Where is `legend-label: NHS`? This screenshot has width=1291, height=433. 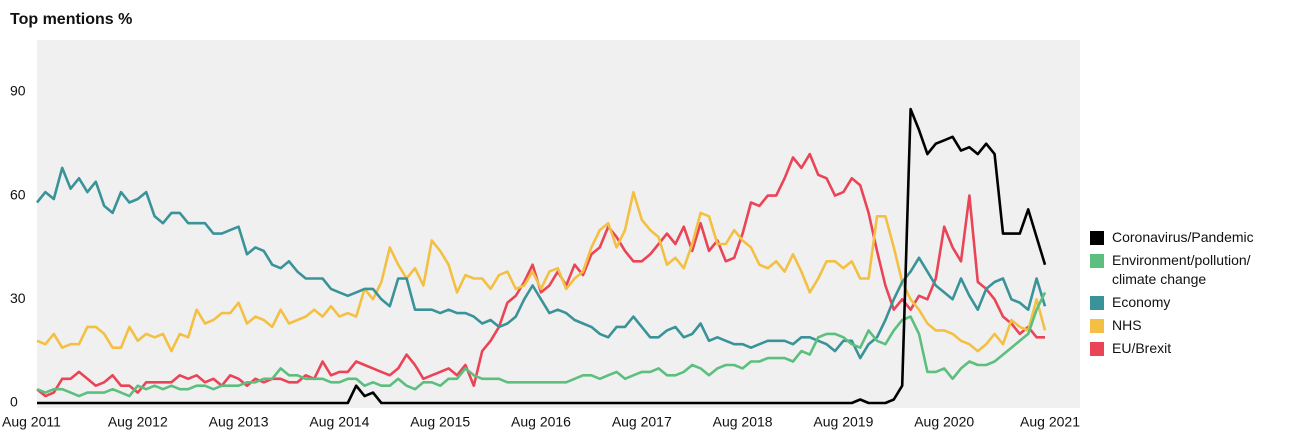 legend-label: NHS is located at coordinates (1127, 325).